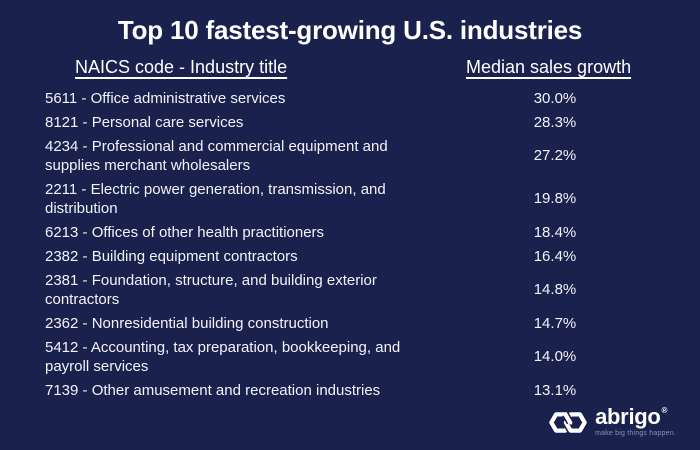 The height and width of the screenshot is (450, 700). I want to click on industry-cell: 5611 - Office administrative services, so click(165, 98).